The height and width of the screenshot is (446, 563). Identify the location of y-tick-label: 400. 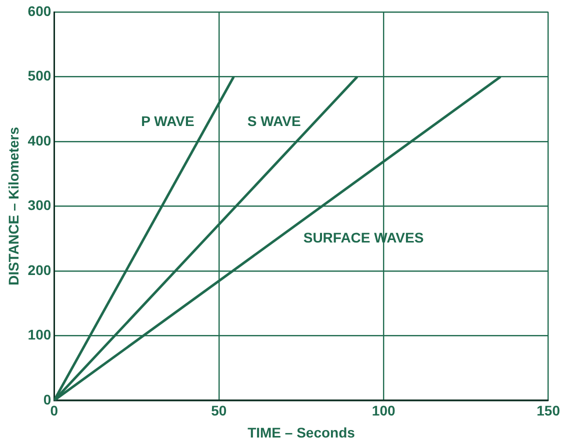
(40, 140).